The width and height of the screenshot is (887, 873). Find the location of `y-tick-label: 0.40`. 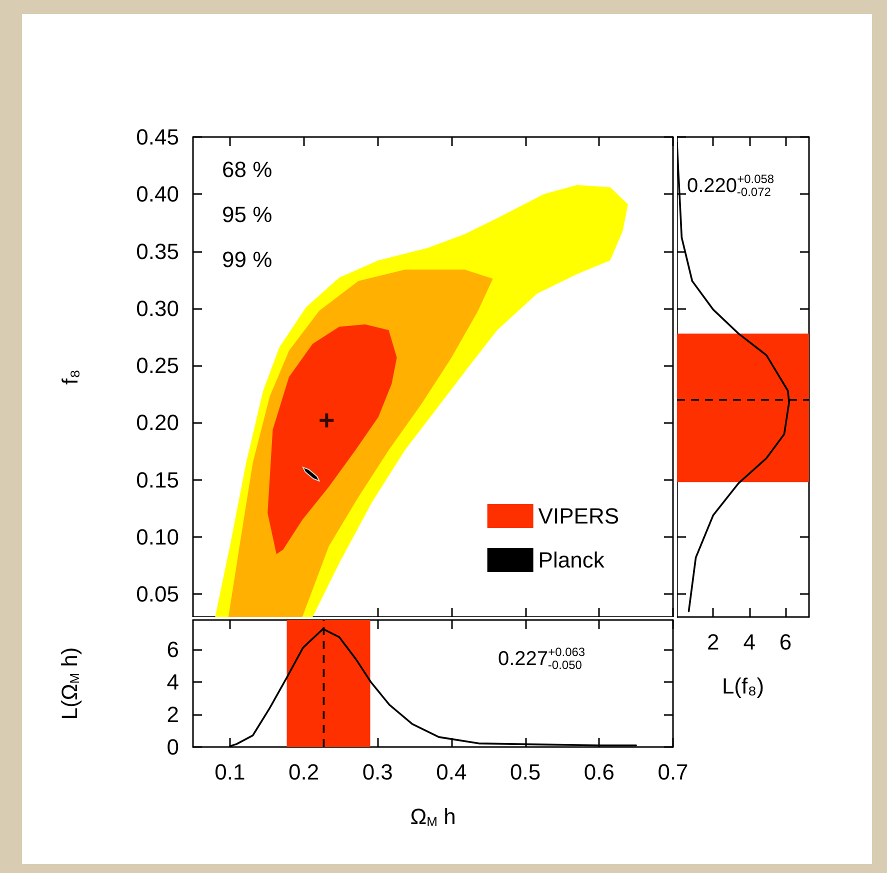

y-tick-label: 0.40 is located at coordinates (157, 194).